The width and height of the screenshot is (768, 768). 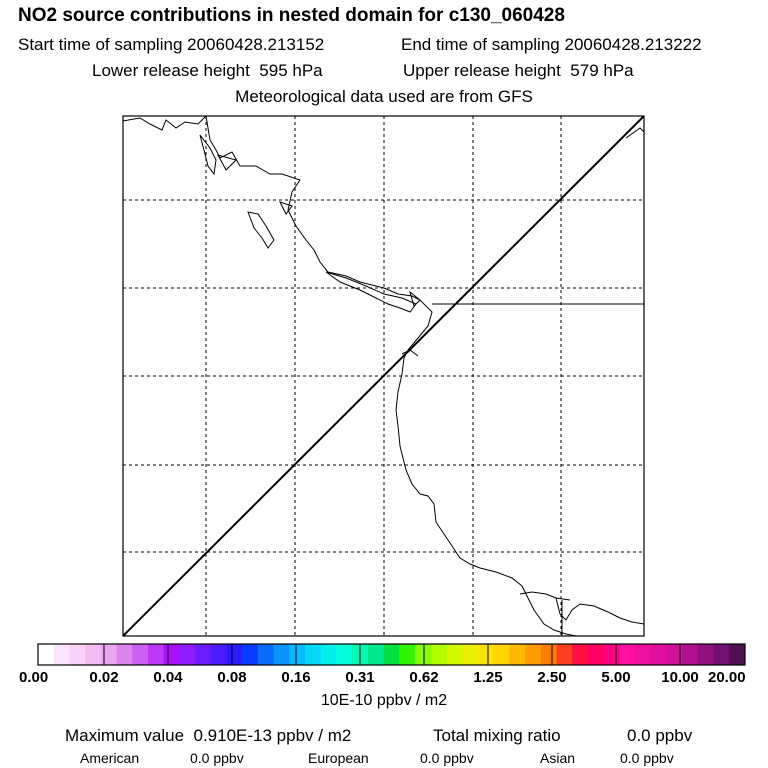 What do you see at coordinates (680, 677) in the screenshot?
I see `colorbar-tick-label: 10.00` at bounding box center [680, 677].